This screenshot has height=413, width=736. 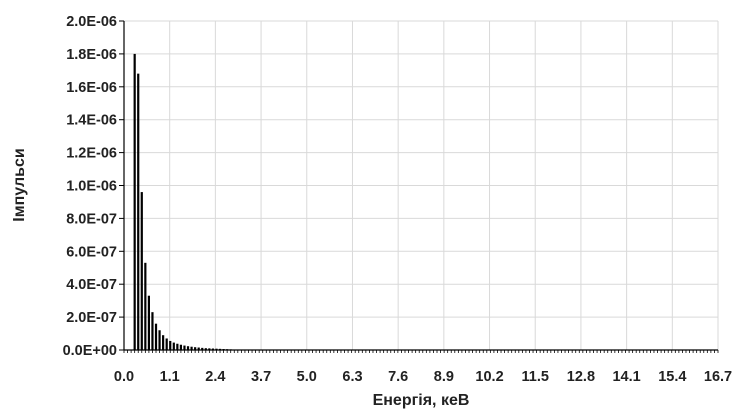 I want to click on x-axis-title: Енергія, кеВ, so click(x=421, y=400).